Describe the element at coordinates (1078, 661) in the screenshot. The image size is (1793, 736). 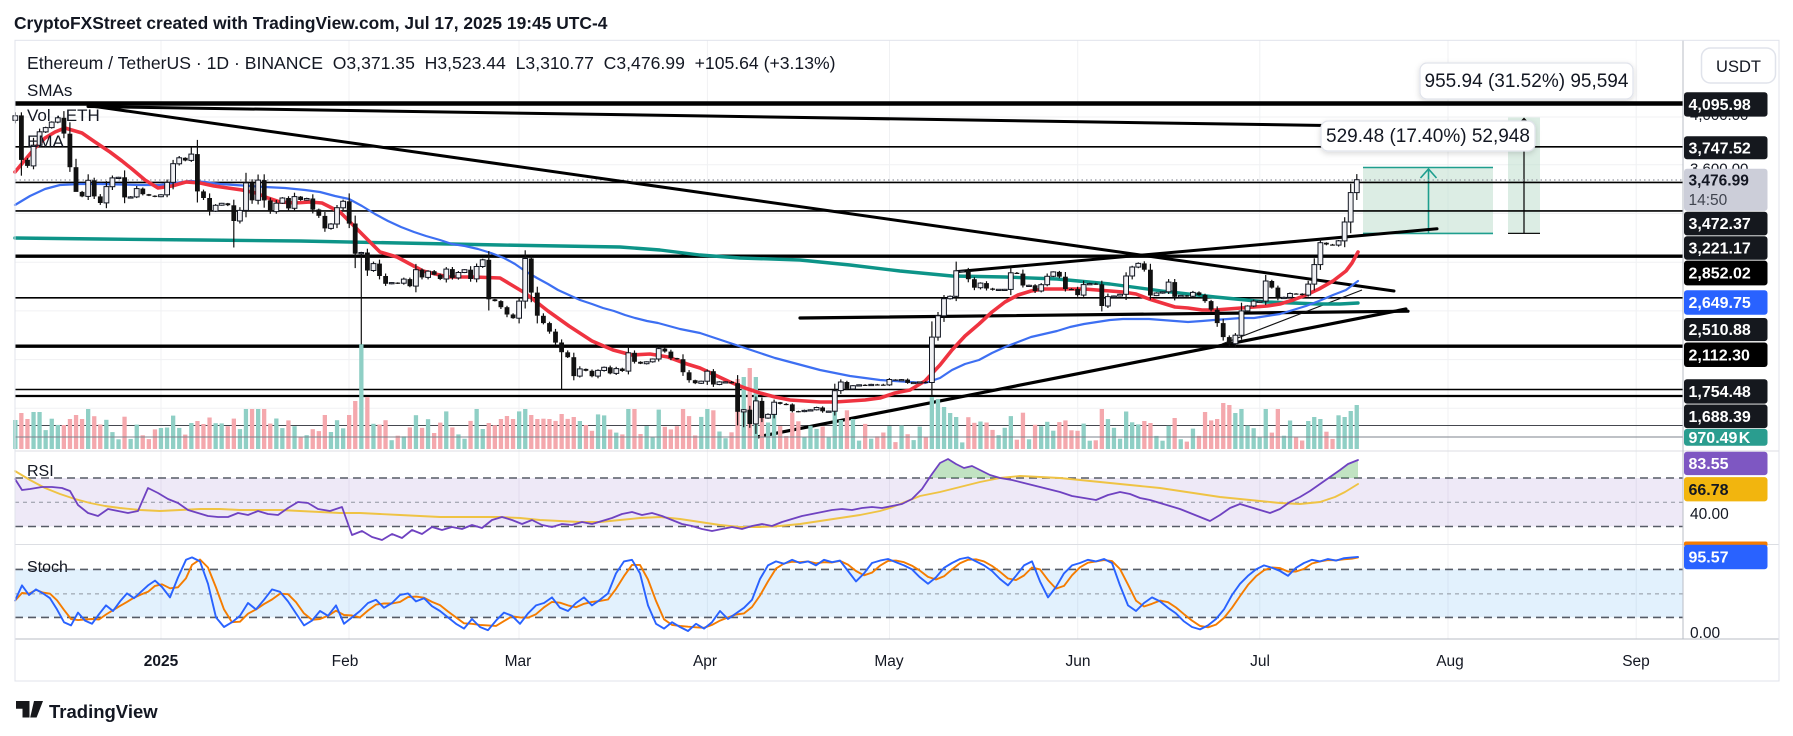
I see `svg-text: Jun` at that location.